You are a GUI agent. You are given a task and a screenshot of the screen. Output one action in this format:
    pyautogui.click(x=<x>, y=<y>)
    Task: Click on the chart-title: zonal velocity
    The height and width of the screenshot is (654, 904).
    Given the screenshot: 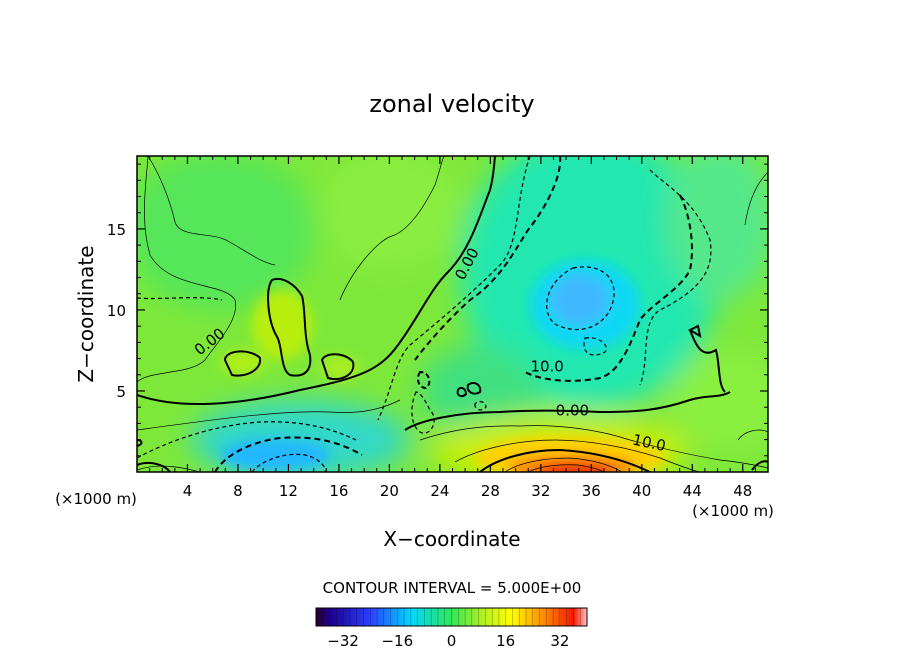 What is the action you would take?
    pyautogui.click(x=451, y=104)
    